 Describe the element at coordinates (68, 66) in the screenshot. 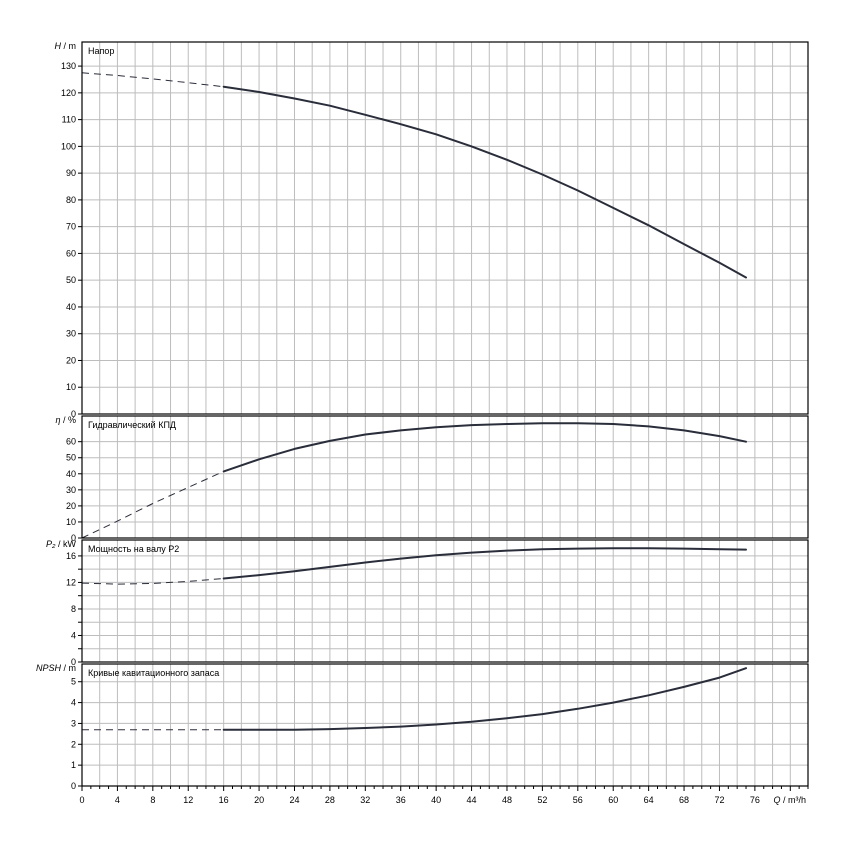

I see `y-tick-label: 130` at that location.